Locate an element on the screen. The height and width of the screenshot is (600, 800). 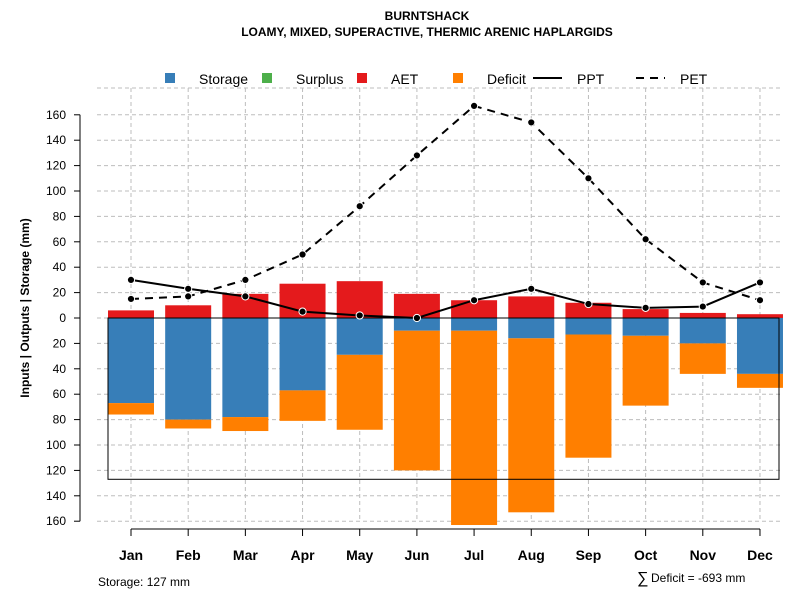
legend-label: Surplus is located at coordinates (319, 79).